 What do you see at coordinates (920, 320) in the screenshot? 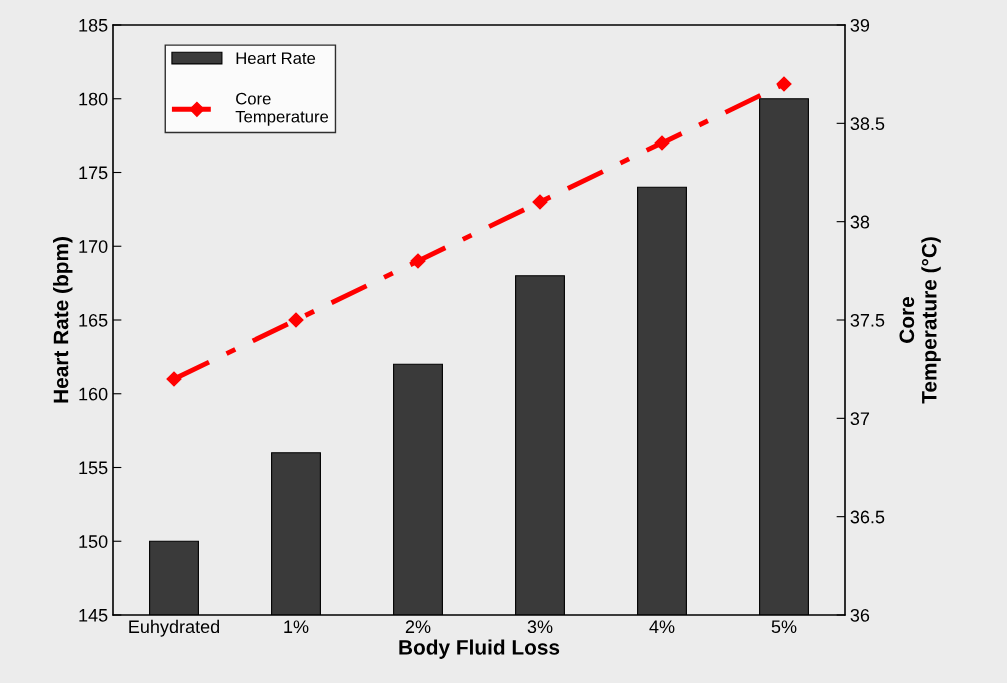
I see `y2-axis-title: Core Temperature (°C)` at bounding box center [920, 320].